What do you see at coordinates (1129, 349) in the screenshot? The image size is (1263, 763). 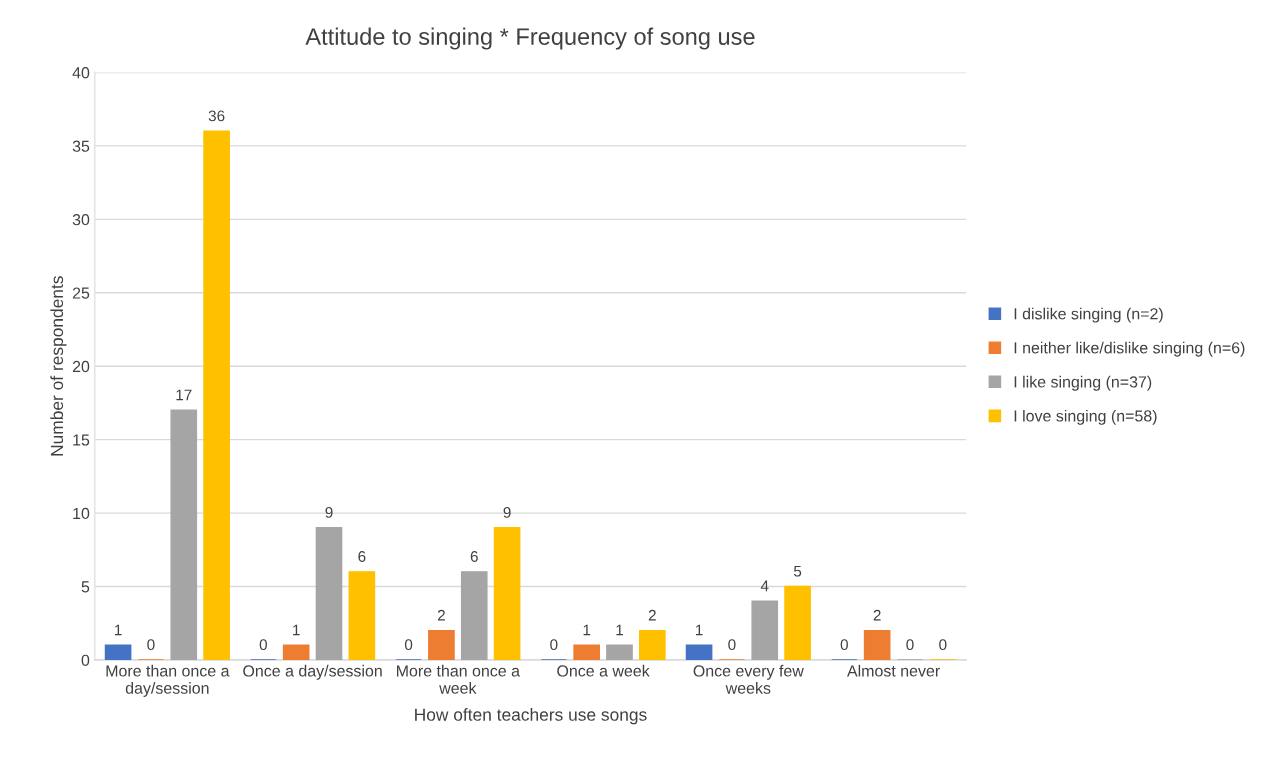 I see `legend-label: I neither like/dislike singing (n=6)` at bounding box center [1129, 349].